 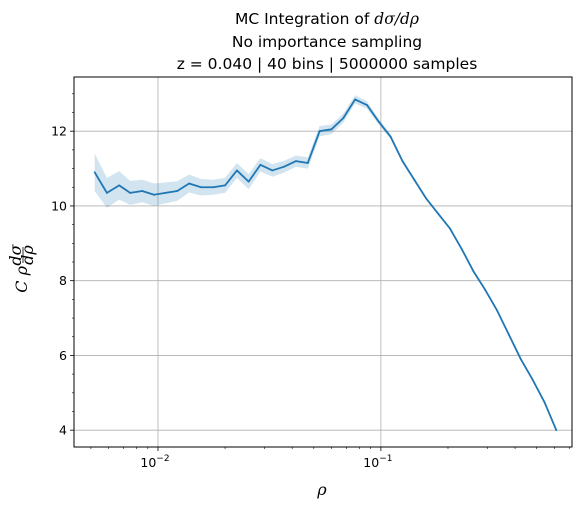 I want to click on x-tick-label: 10⁻¹, so click(x=377, y=462).